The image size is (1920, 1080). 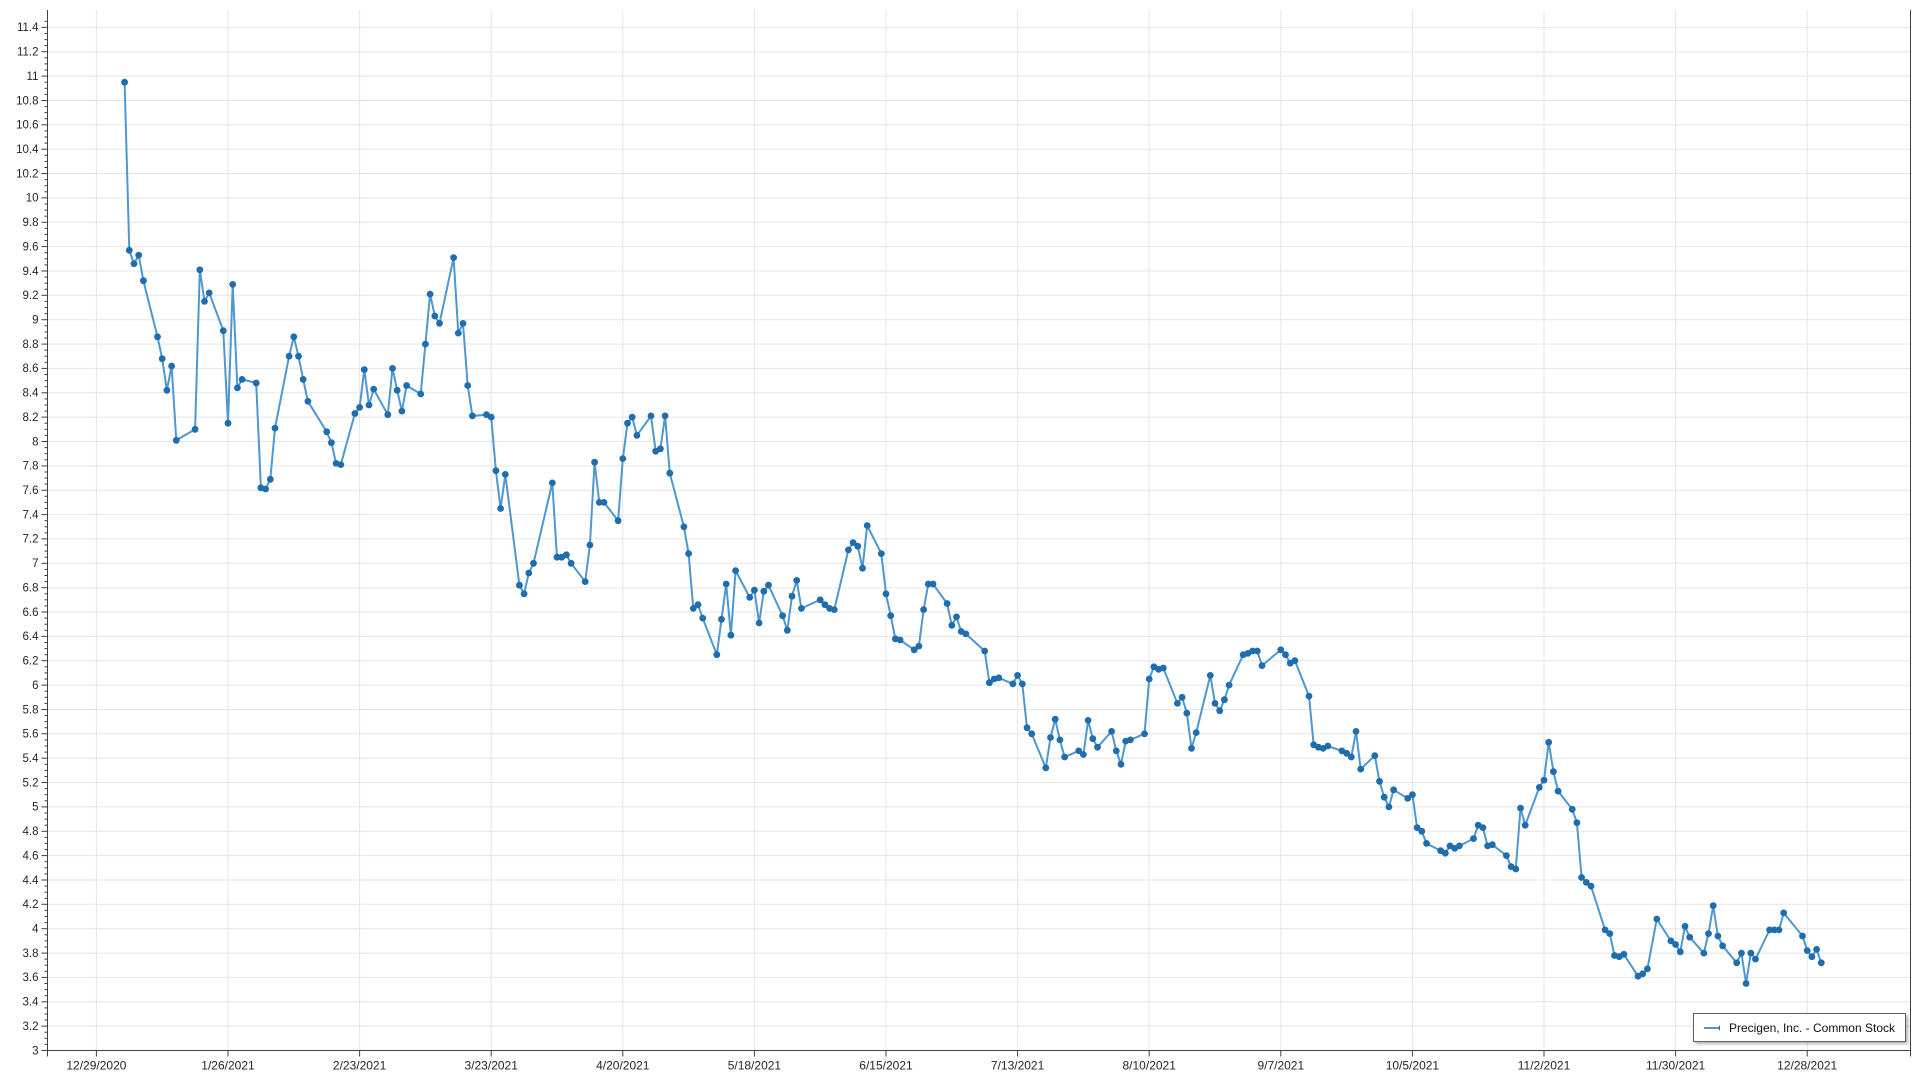 I want to click on svg-text: 1/26/2021, so click(x=228, y=1066).